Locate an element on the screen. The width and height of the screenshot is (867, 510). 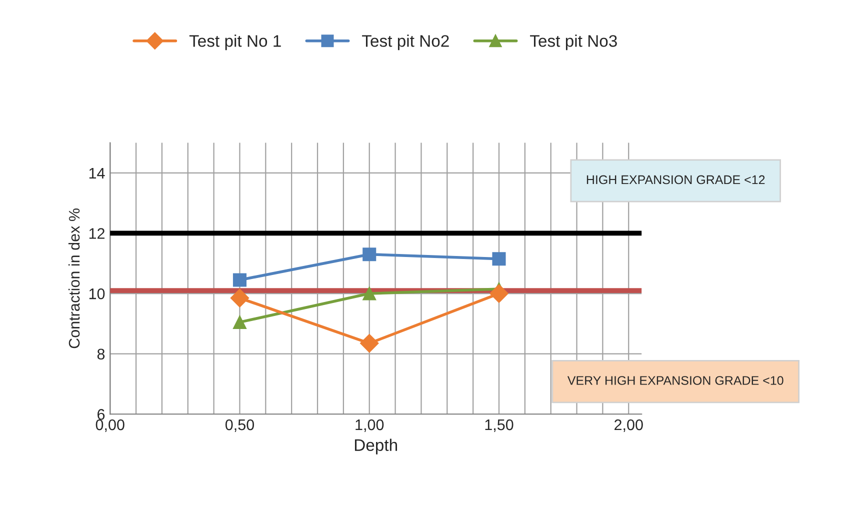
legend-label: Test pit No3 is located at coordinates (573, 42).